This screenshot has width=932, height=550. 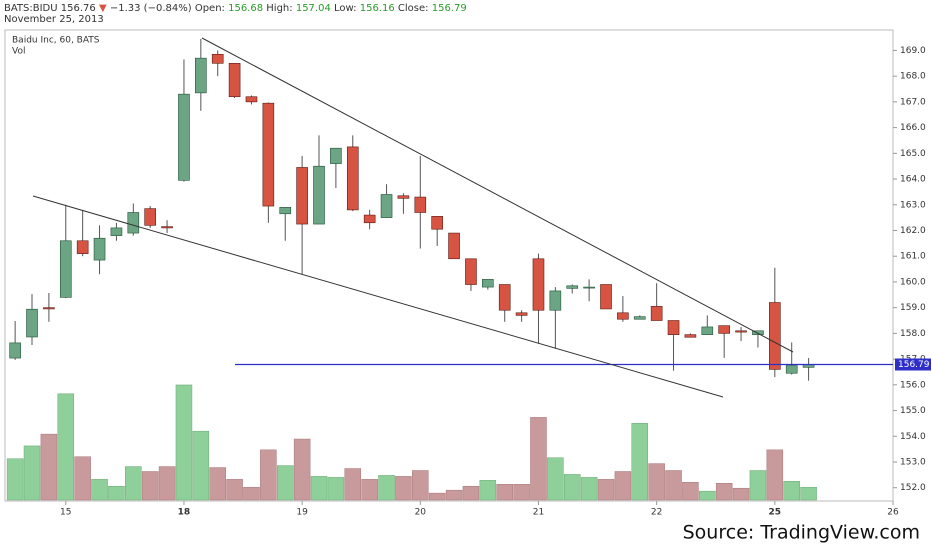 I want to click on legend: Baidu Inc, 60, BATS, so click(x=56, y=41).